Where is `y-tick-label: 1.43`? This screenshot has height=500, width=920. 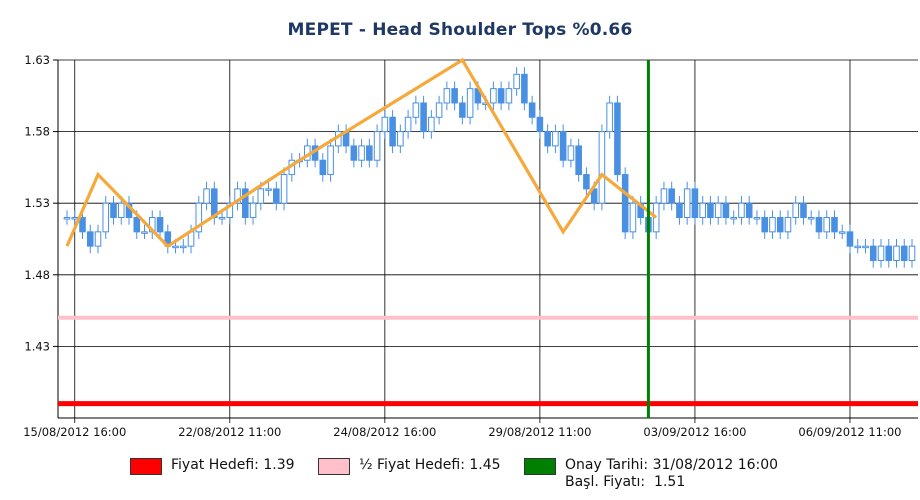 y-tick-label: 1.43 is located at coordinates (37, 346).